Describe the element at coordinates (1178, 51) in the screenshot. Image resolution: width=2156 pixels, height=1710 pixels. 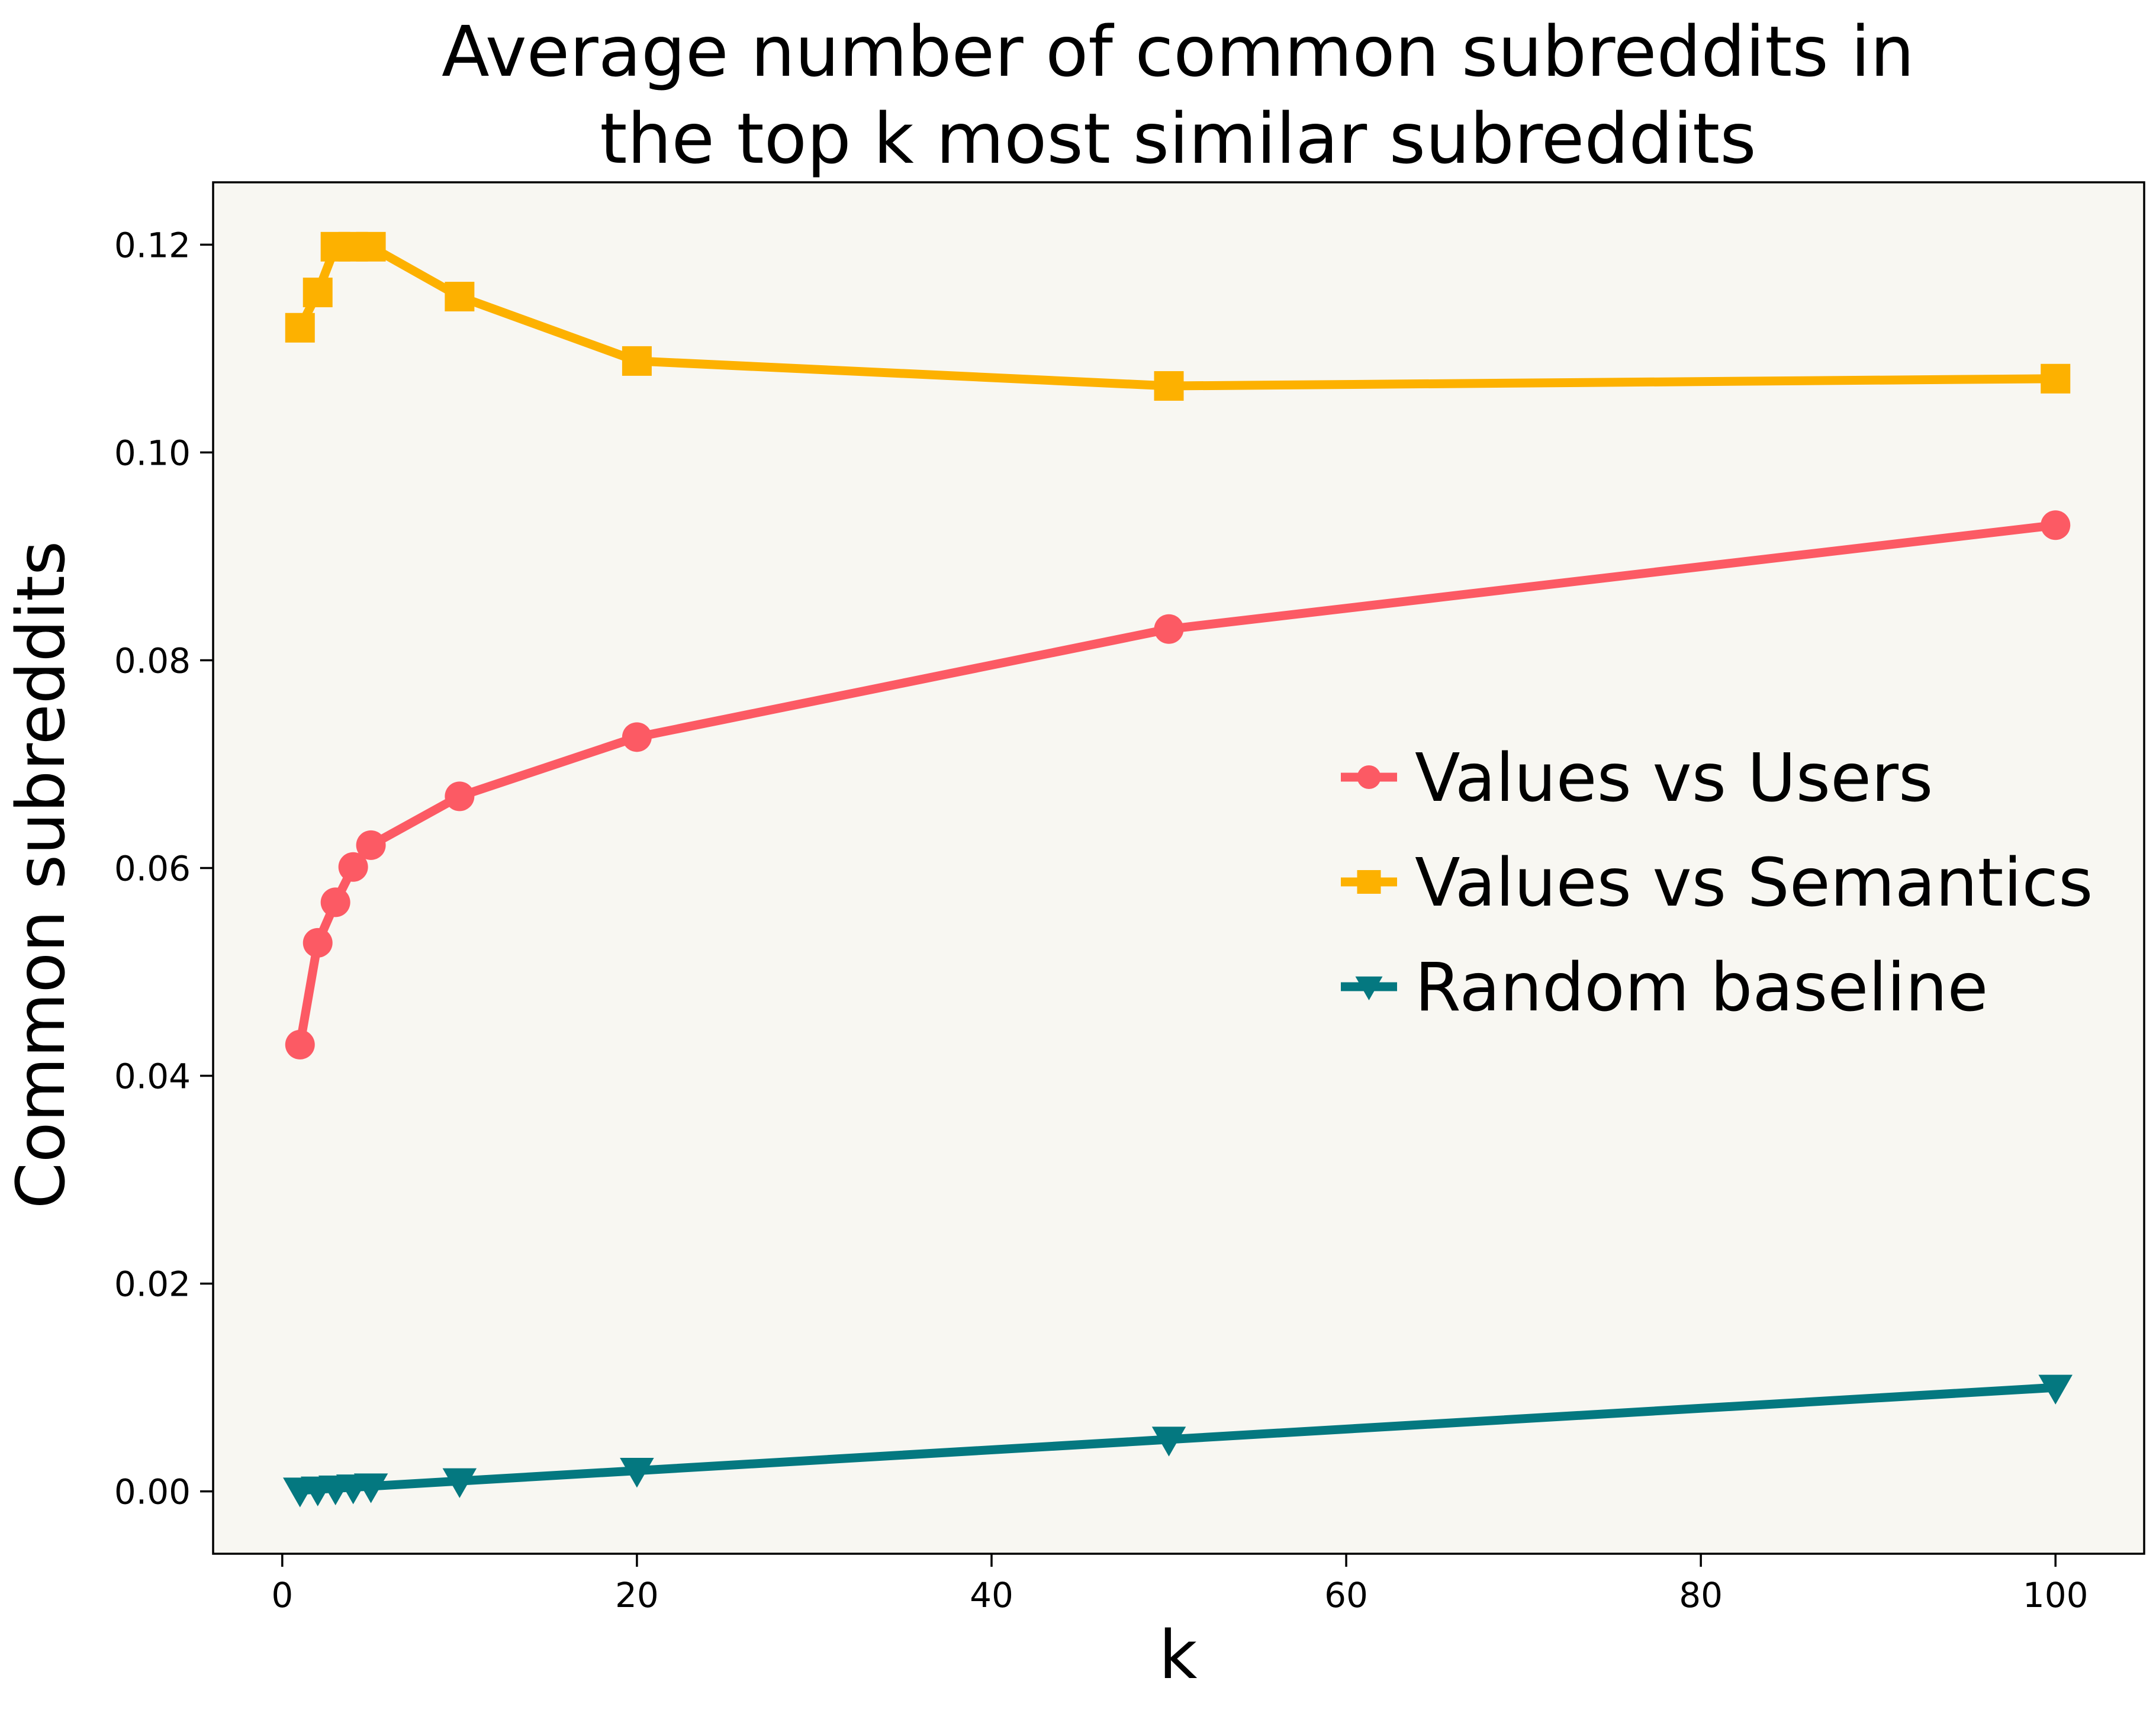
I see `chart-title-line-1: Average number of common subreddits in` at that location.